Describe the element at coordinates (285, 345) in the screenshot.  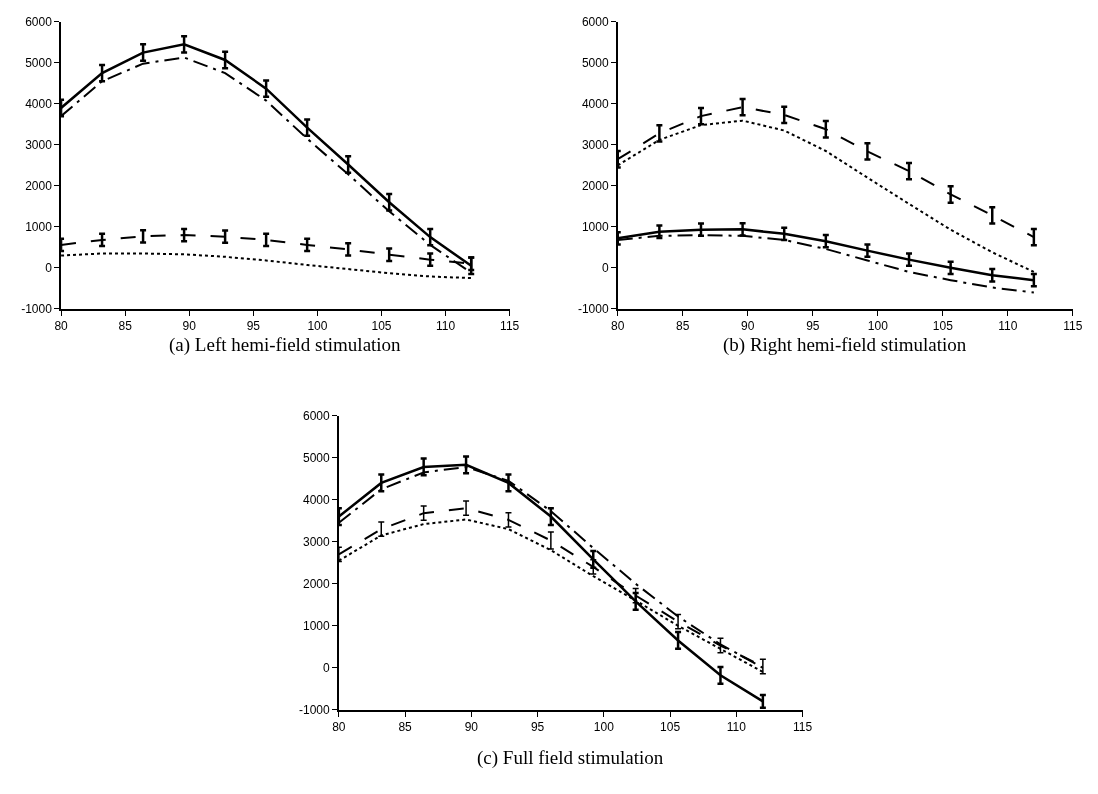
I see `text: (a) Left hemi-field stimulation` at that location.